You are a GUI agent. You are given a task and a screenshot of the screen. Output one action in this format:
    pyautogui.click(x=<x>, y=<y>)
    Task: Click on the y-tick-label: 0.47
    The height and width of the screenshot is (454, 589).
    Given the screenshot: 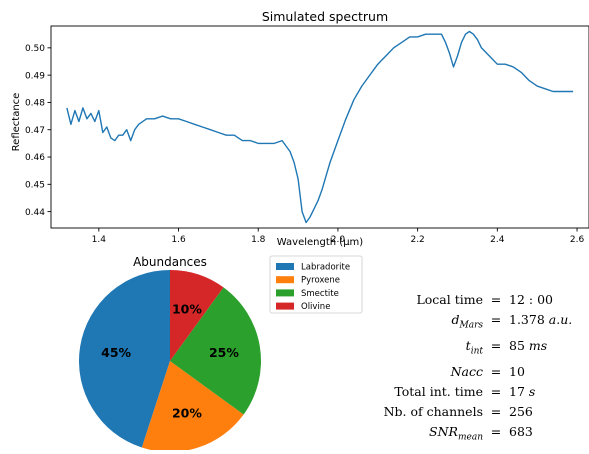 What is the action you would take?
    pyautogui.click(x=35, y=131)
    